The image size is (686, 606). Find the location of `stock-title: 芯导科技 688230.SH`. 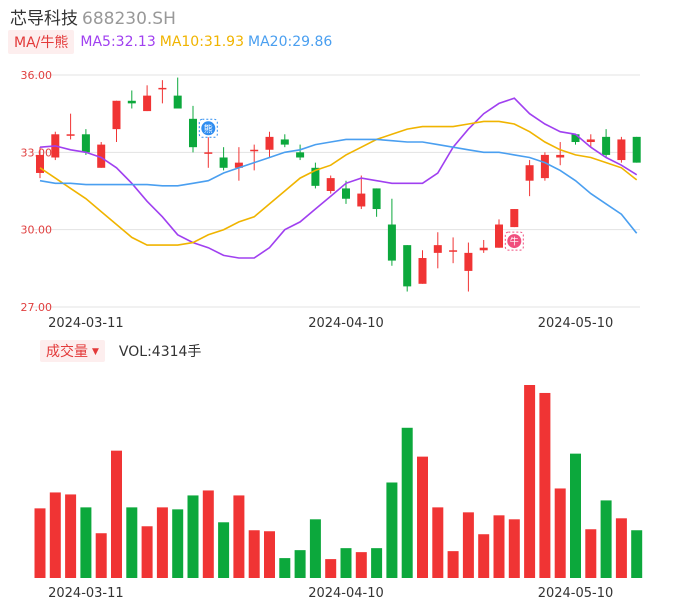

stock-title: 芯导科技 688230.SH is located at coordinates (93, 16).